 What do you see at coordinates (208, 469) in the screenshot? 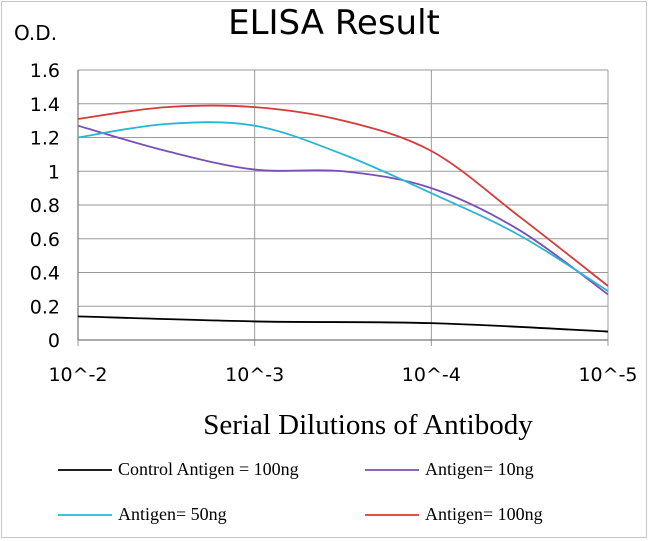
I see `legend-label-0: Control Antigen = 100ng` at bounding box center [208, 469].